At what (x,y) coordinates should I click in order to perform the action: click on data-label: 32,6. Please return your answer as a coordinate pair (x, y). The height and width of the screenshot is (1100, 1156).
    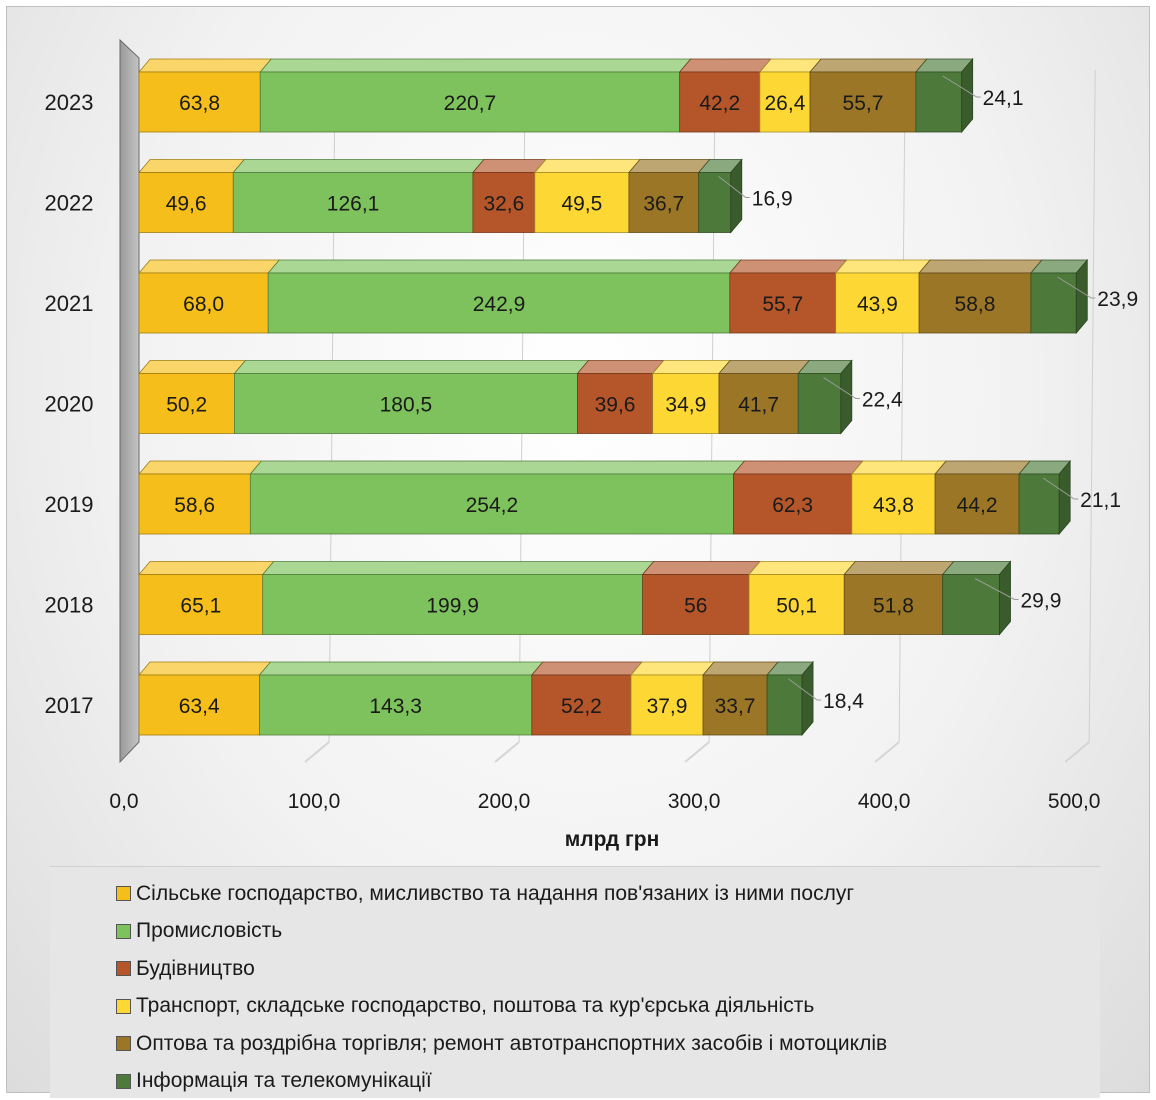
    Looking at the image, I should click on (503, 204).